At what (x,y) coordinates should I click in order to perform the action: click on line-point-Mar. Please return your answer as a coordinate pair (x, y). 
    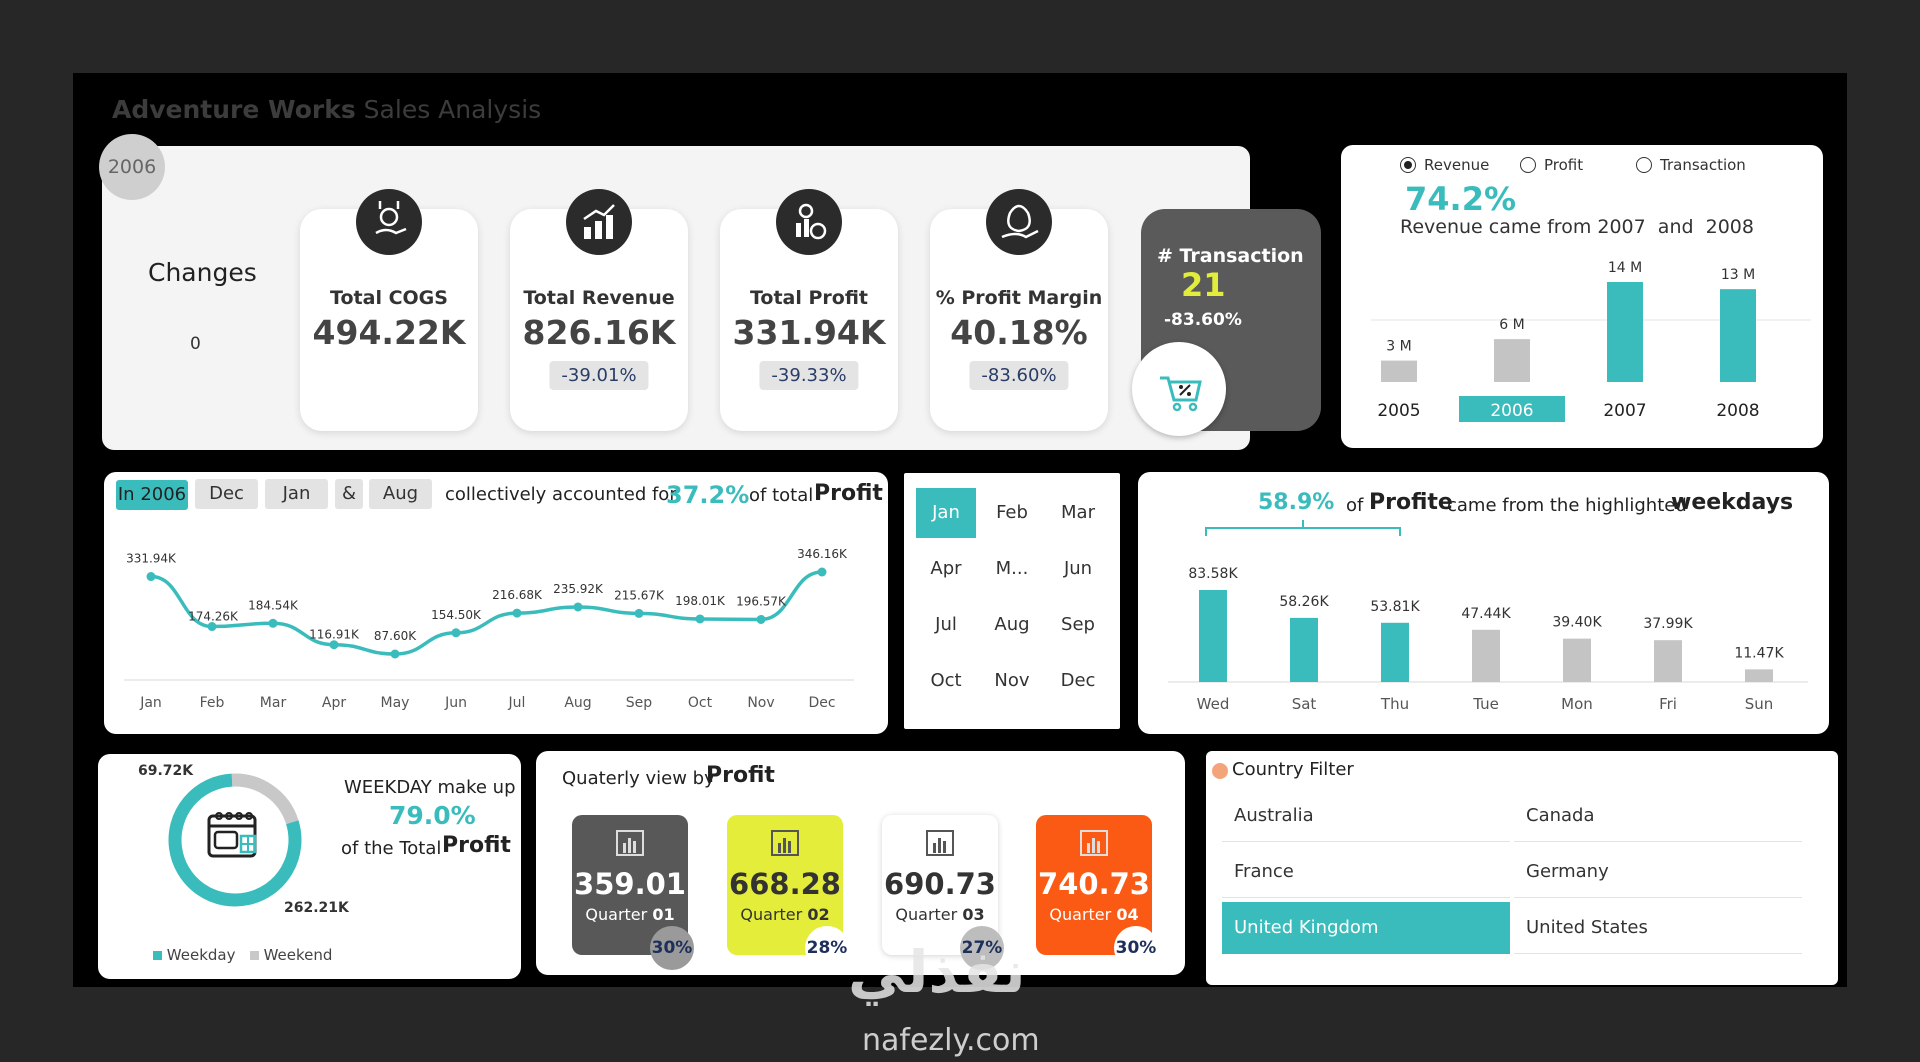
    Looking at the image, I should click on (273, 623).